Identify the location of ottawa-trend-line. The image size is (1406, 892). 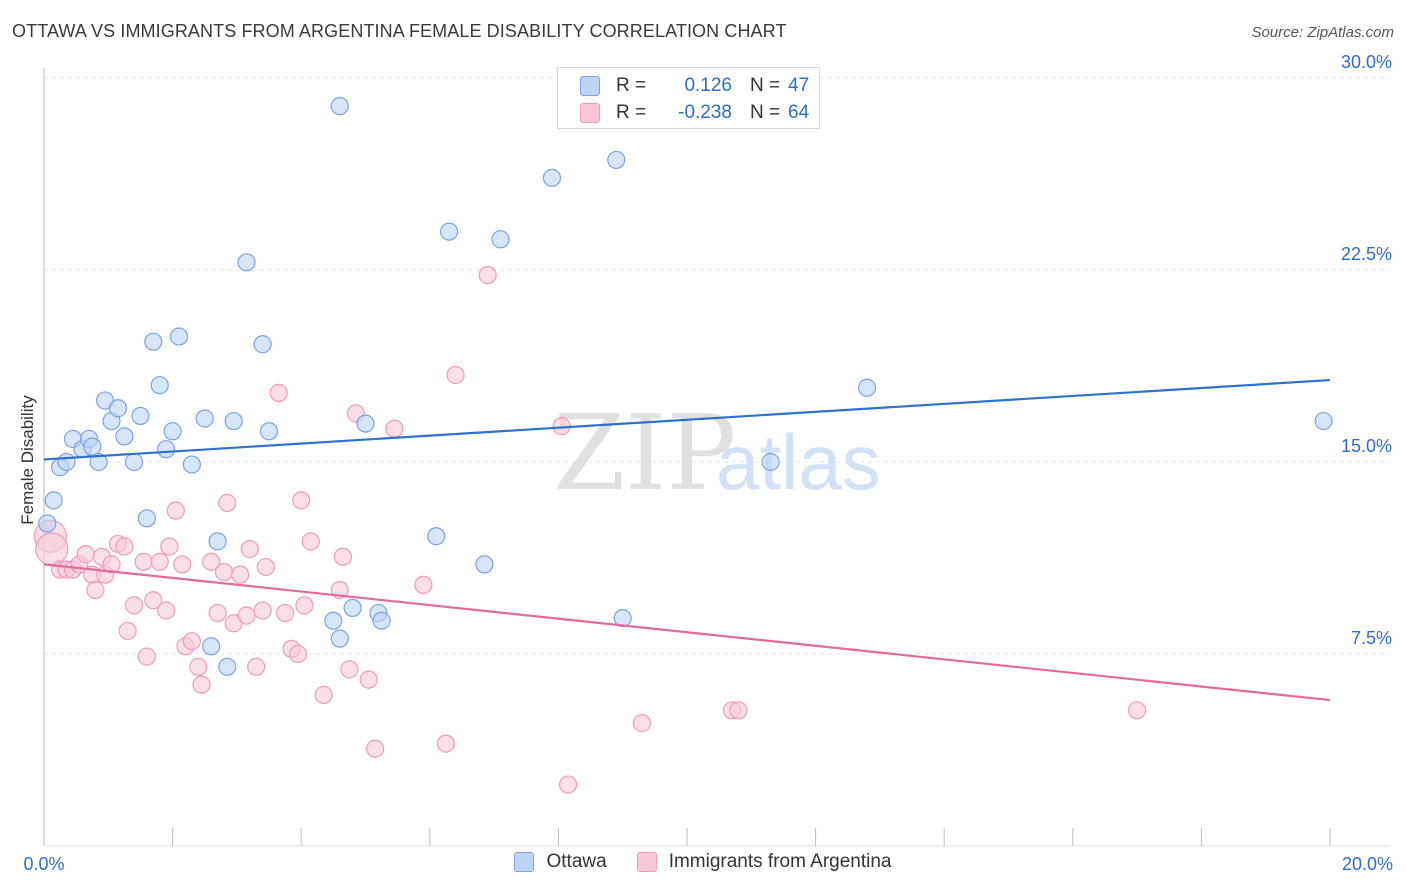
(687, 419).